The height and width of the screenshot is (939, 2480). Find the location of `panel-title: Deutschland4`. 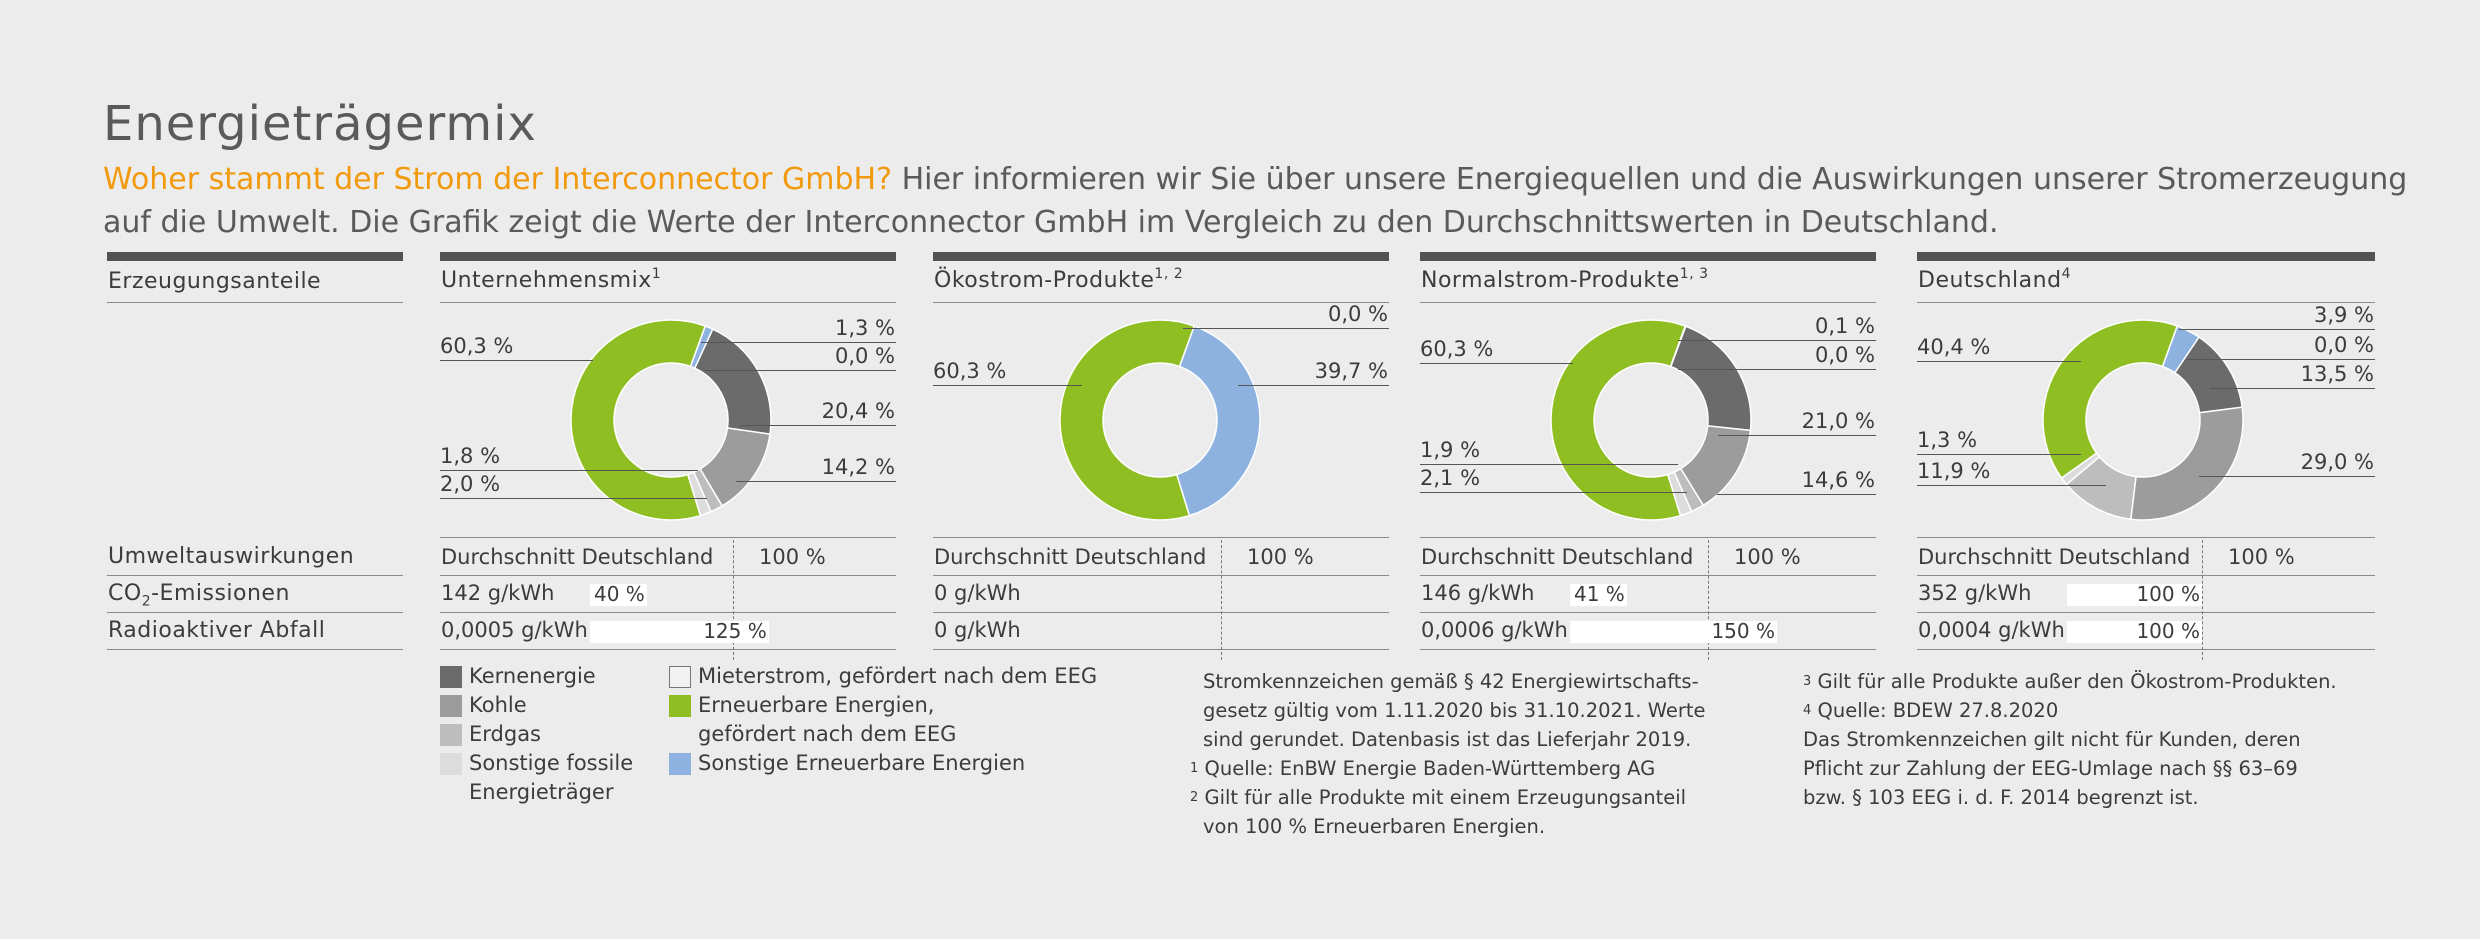

panel-title: Deutschland4 is located at coordinates (1994, 279).